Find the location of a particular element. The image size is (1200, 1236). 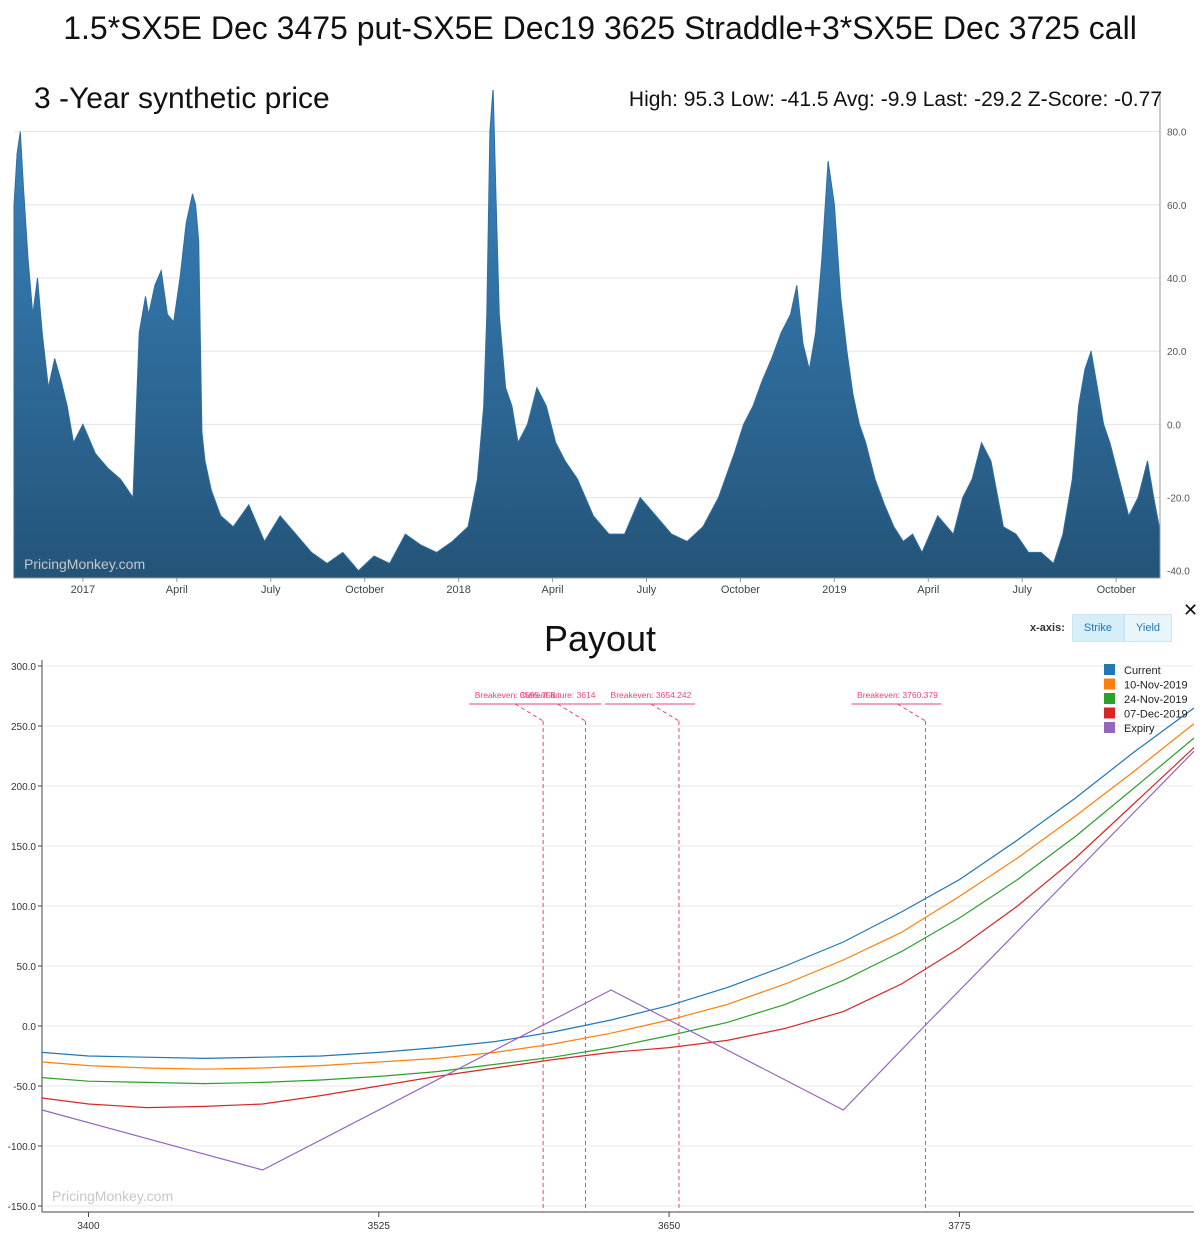

payout-y-tick-label: 150.0 is located at coordinates (23, 847).